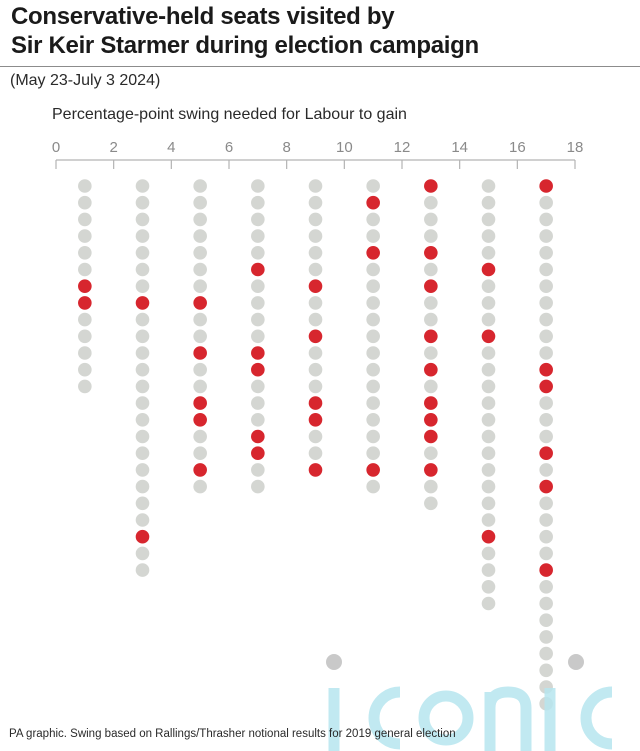 Image resolution: width=640 pixels, height=751 pixels. What do you see at coordinates (229, 147) in the screenshot?
I see `x-tick-label: 6` at bounding box center [229, 147].